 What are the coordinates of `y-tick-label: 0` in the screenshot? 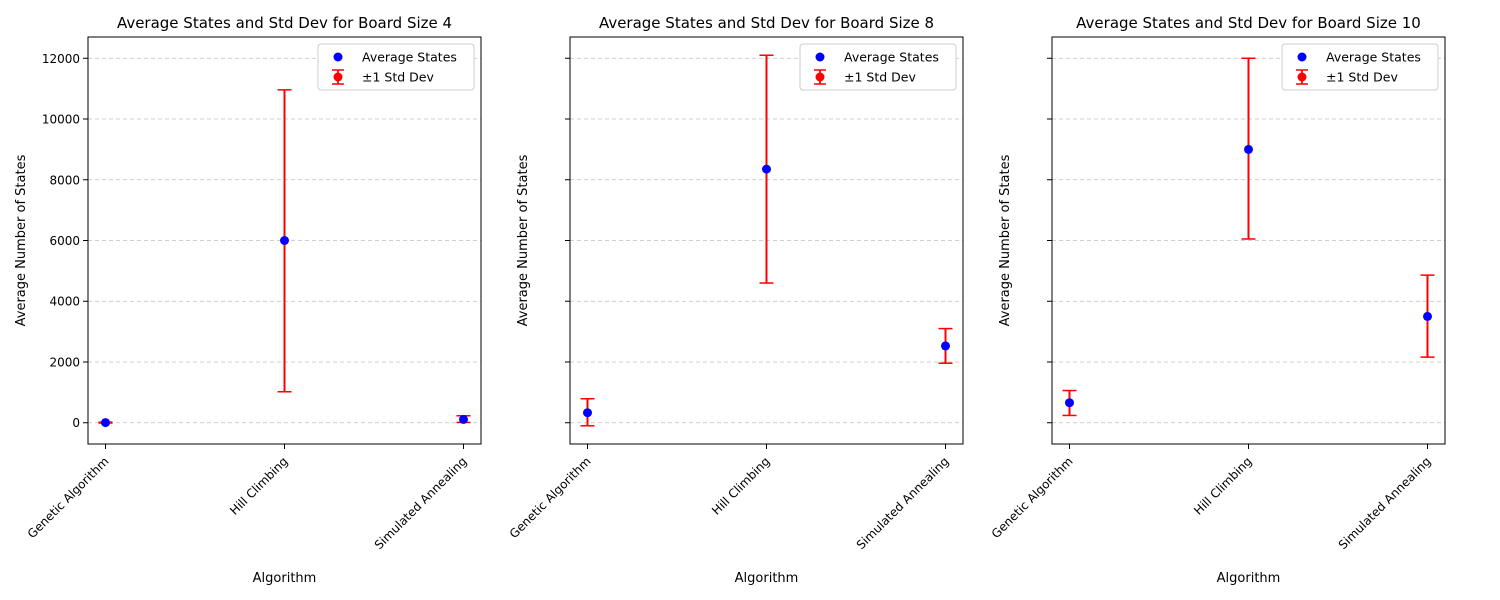 It's located at (76, 423).